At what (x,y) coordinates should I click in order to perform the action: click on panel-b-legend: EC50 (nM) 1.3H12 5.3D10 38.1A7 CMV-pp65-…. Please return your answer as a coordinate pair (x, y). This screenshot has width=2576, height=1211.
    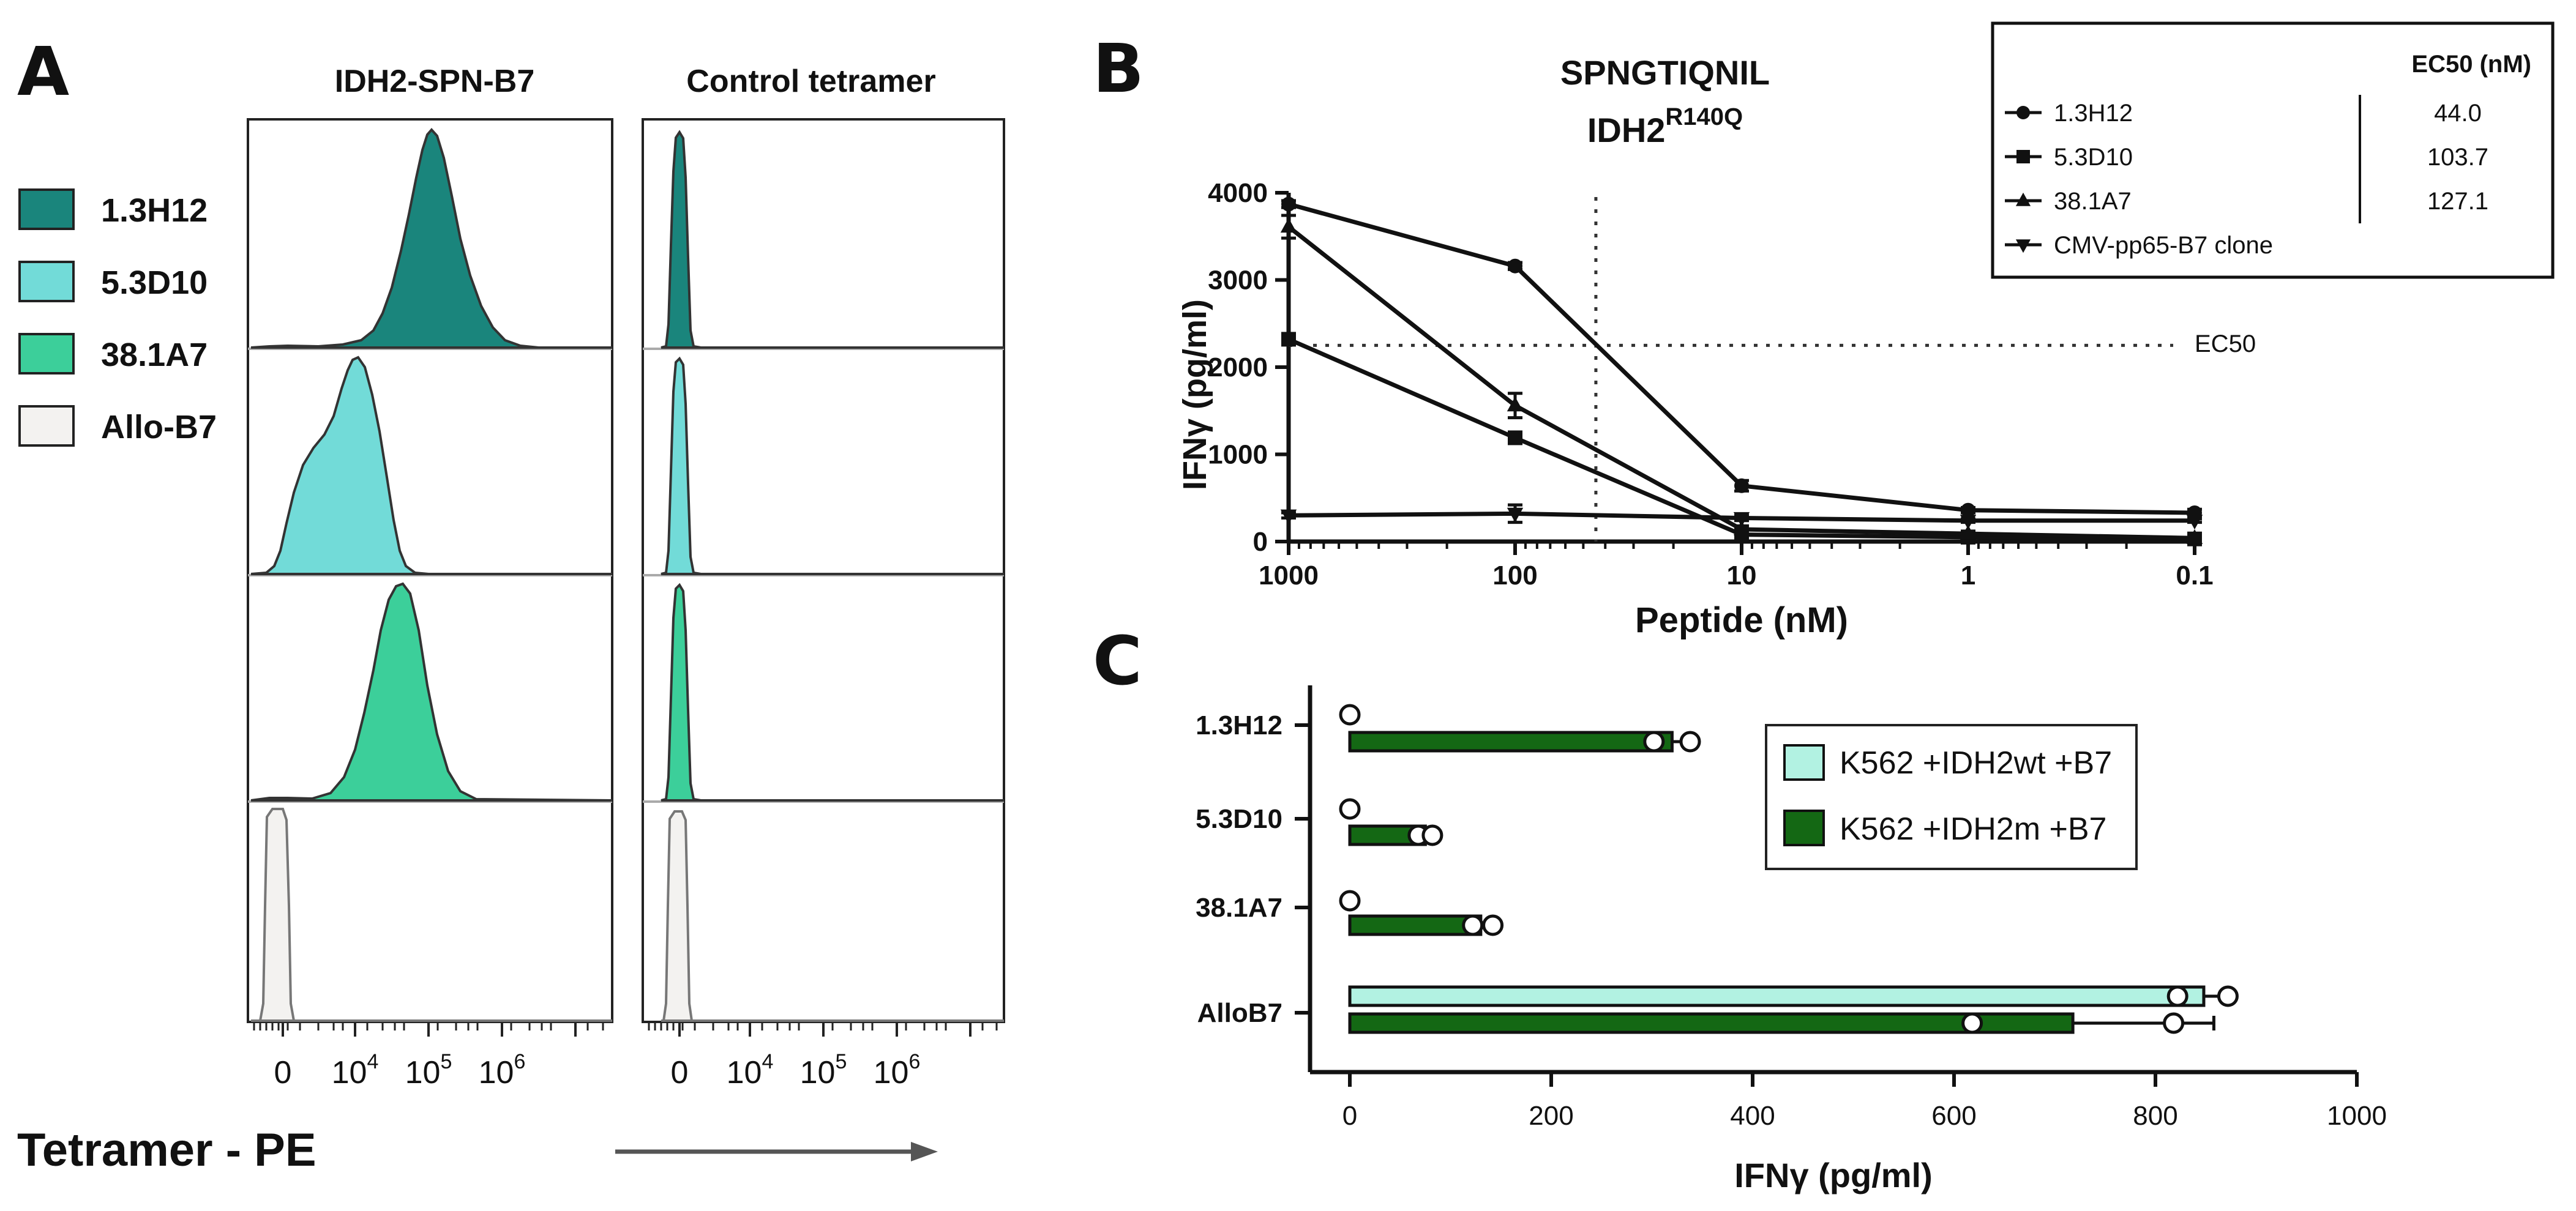
    Looking at the image, I should click on (2273, 150).